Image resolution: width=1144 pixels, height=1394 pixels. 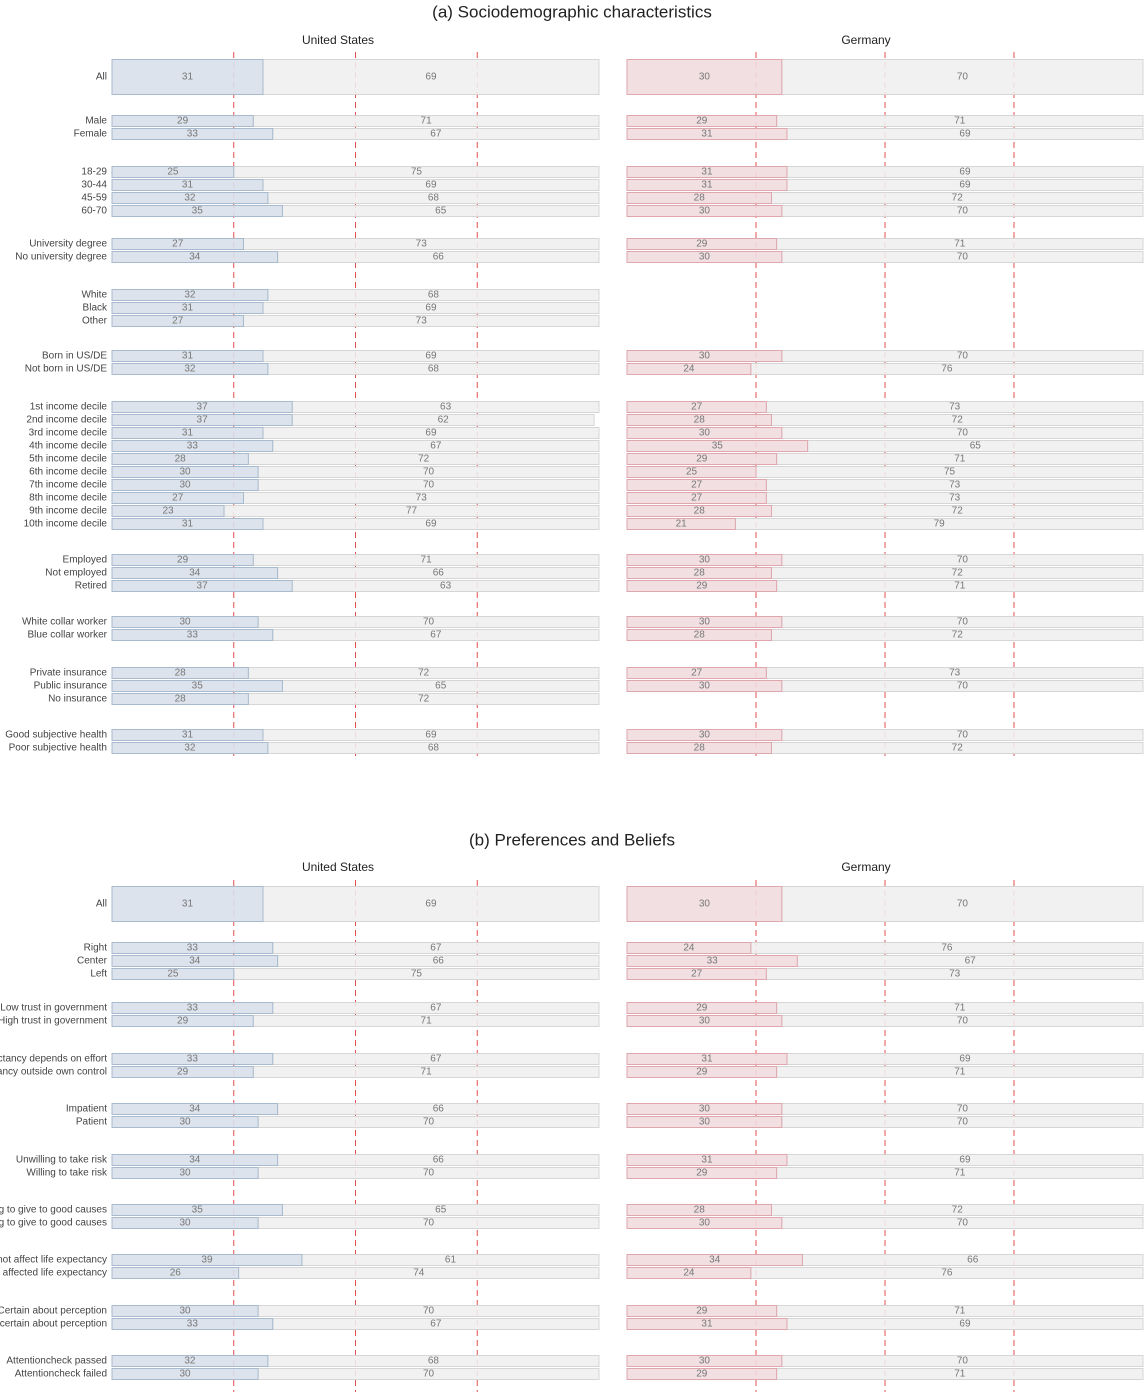 What do you see at coordinates (198, 686) in the screenshot?
I see `value-label: 35` at bounding box center [198, 686].